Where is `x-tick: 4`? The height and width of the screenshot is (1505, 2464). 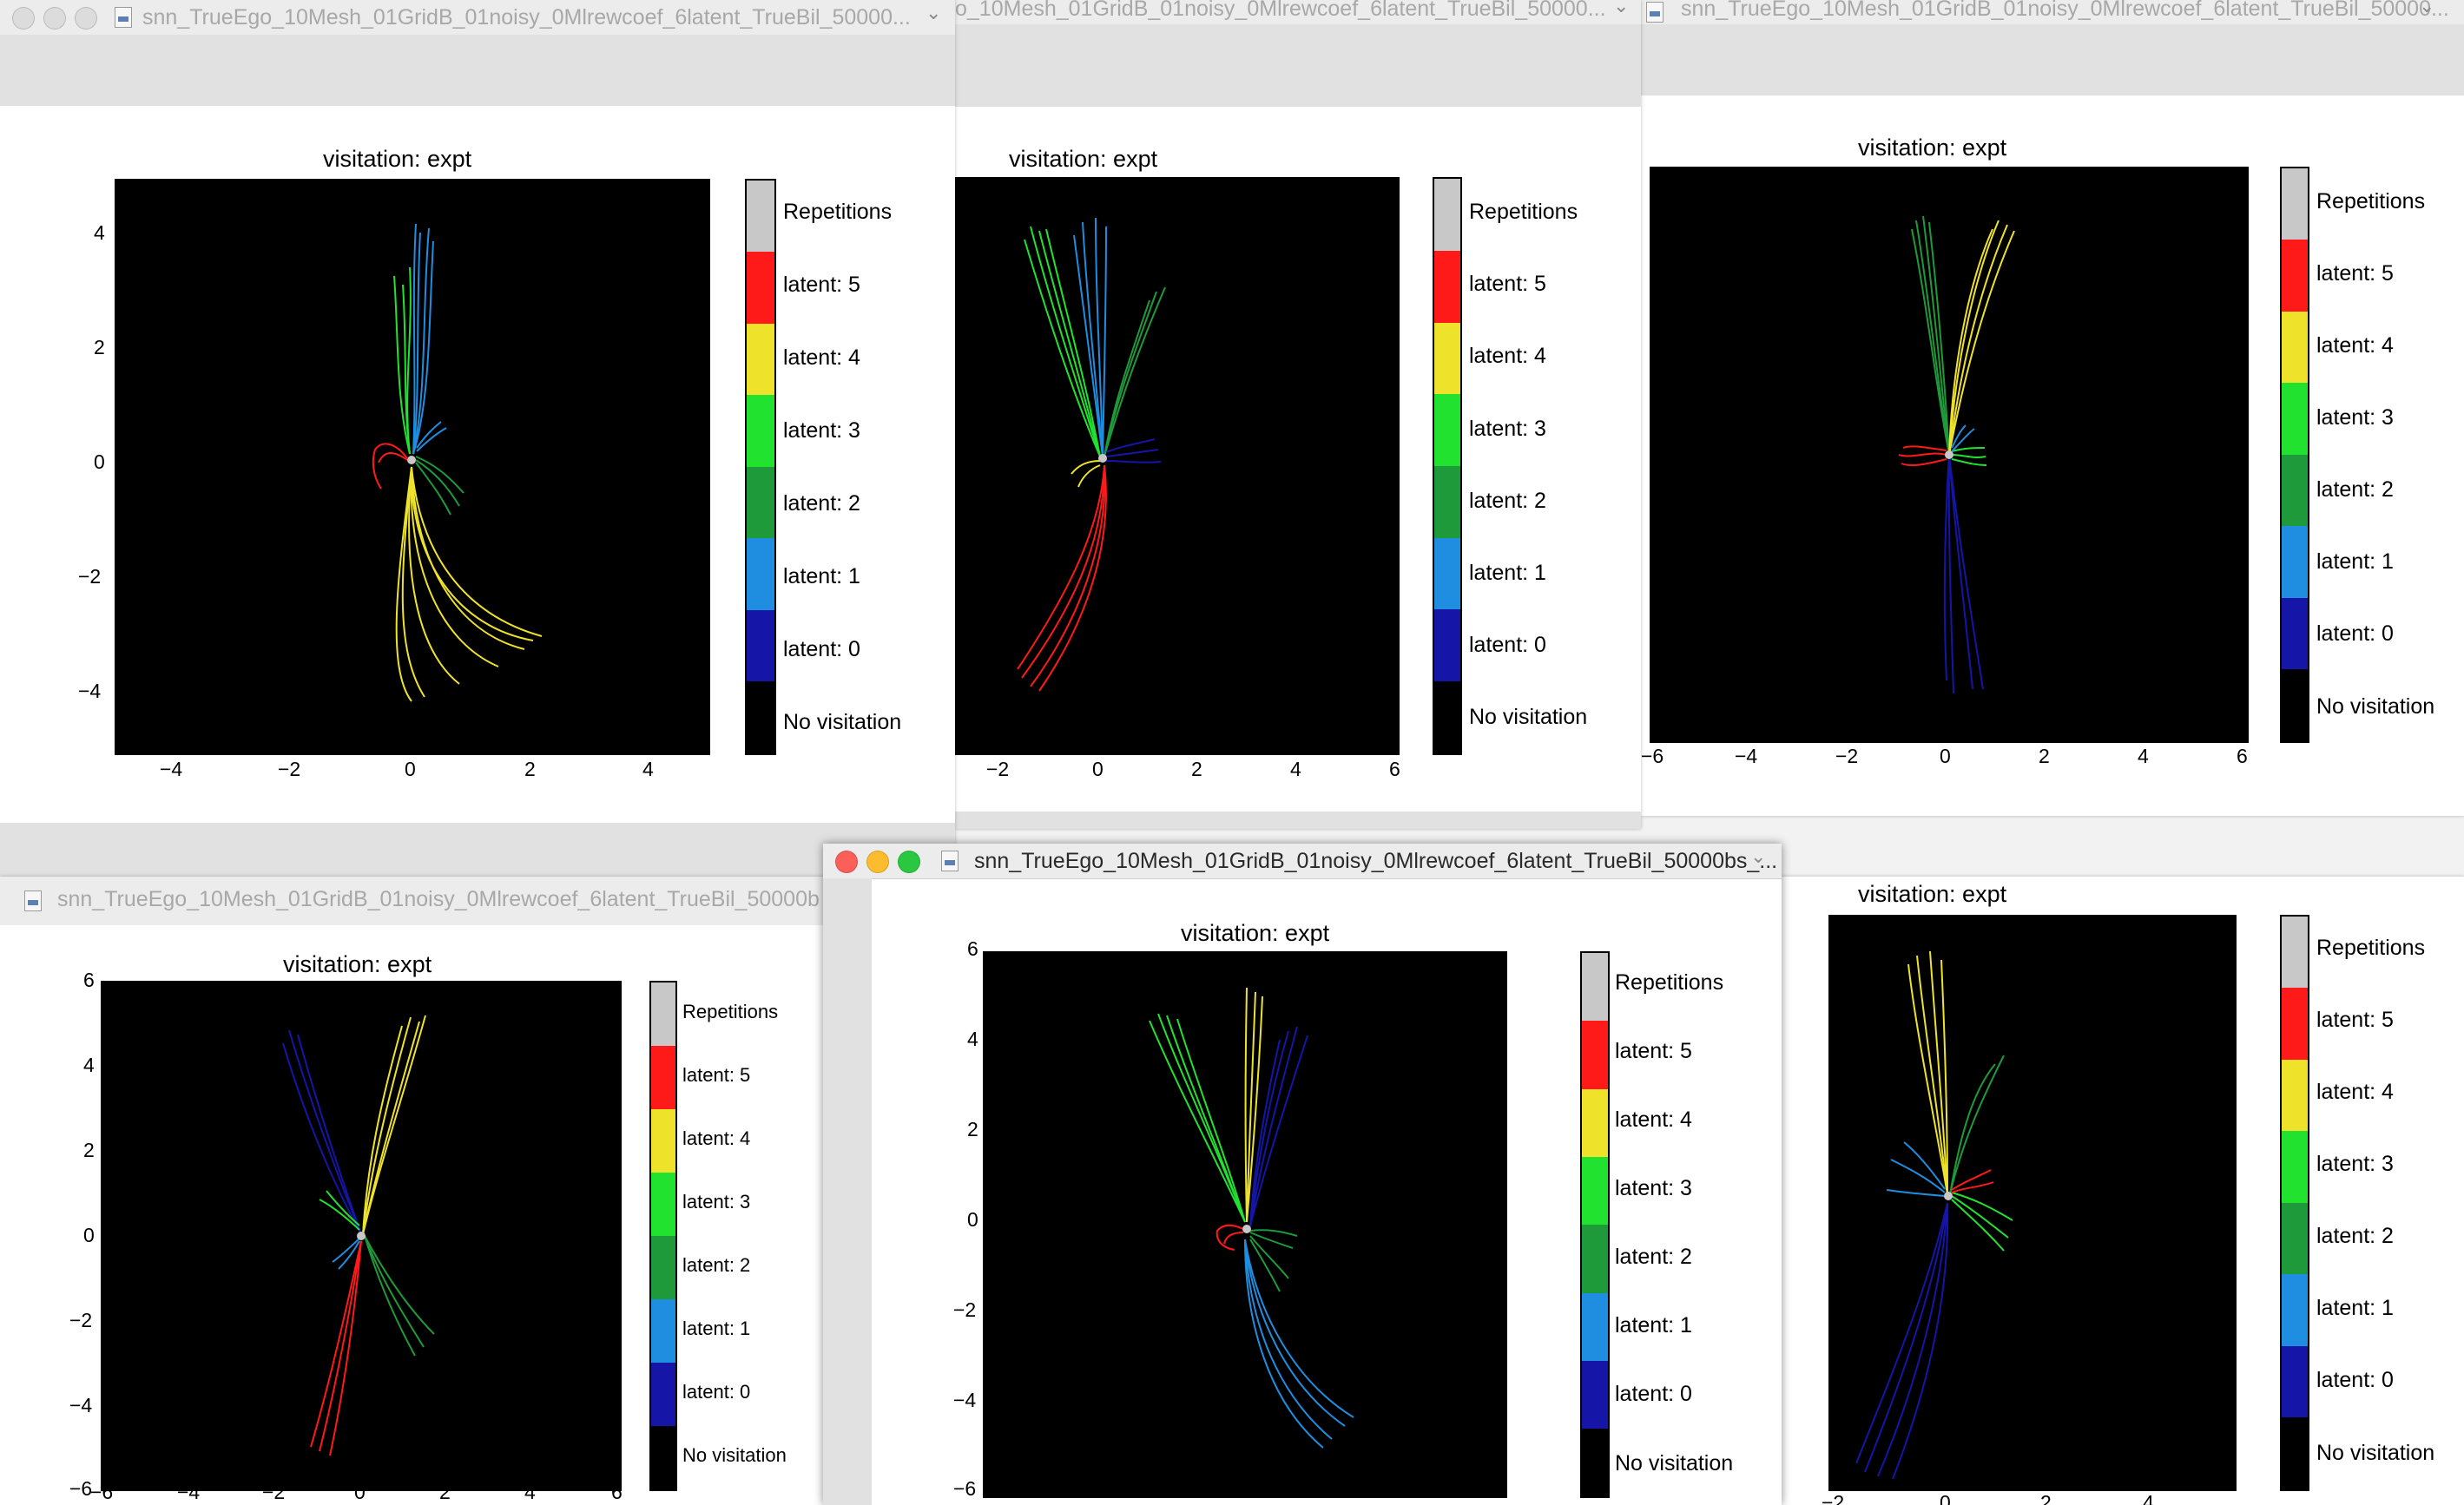 x-tick: 4 is located at coordinates (2143, 756).